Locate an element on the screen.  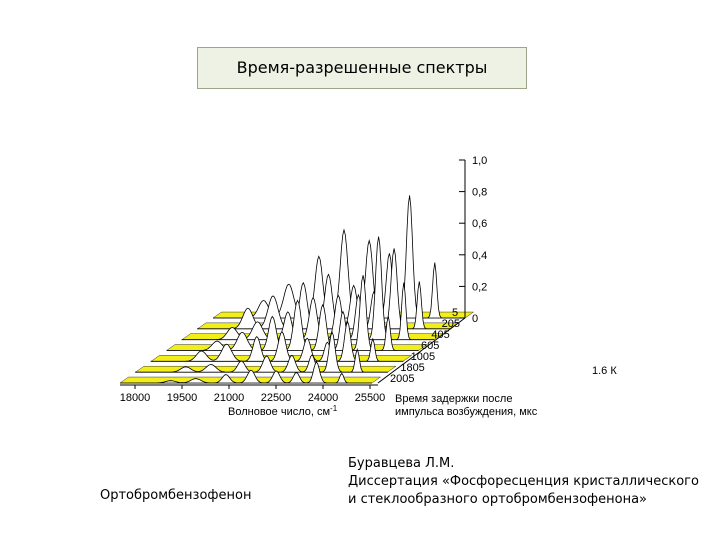
delay-tick-label: 605 is located at coordinates (430, 346).